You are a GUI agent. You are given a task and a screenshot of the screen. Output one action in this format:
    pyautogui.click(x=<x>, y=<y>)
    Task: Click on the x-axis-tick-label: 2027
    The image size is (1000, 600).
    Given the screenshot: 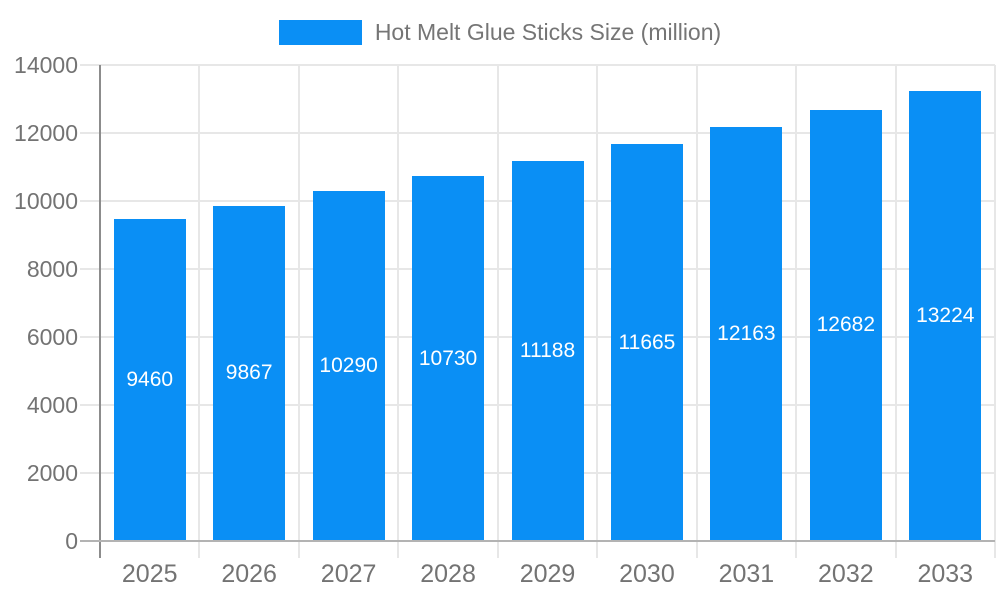 What is the action you would take?
    pyautogui.click(x=348, y=574)
    